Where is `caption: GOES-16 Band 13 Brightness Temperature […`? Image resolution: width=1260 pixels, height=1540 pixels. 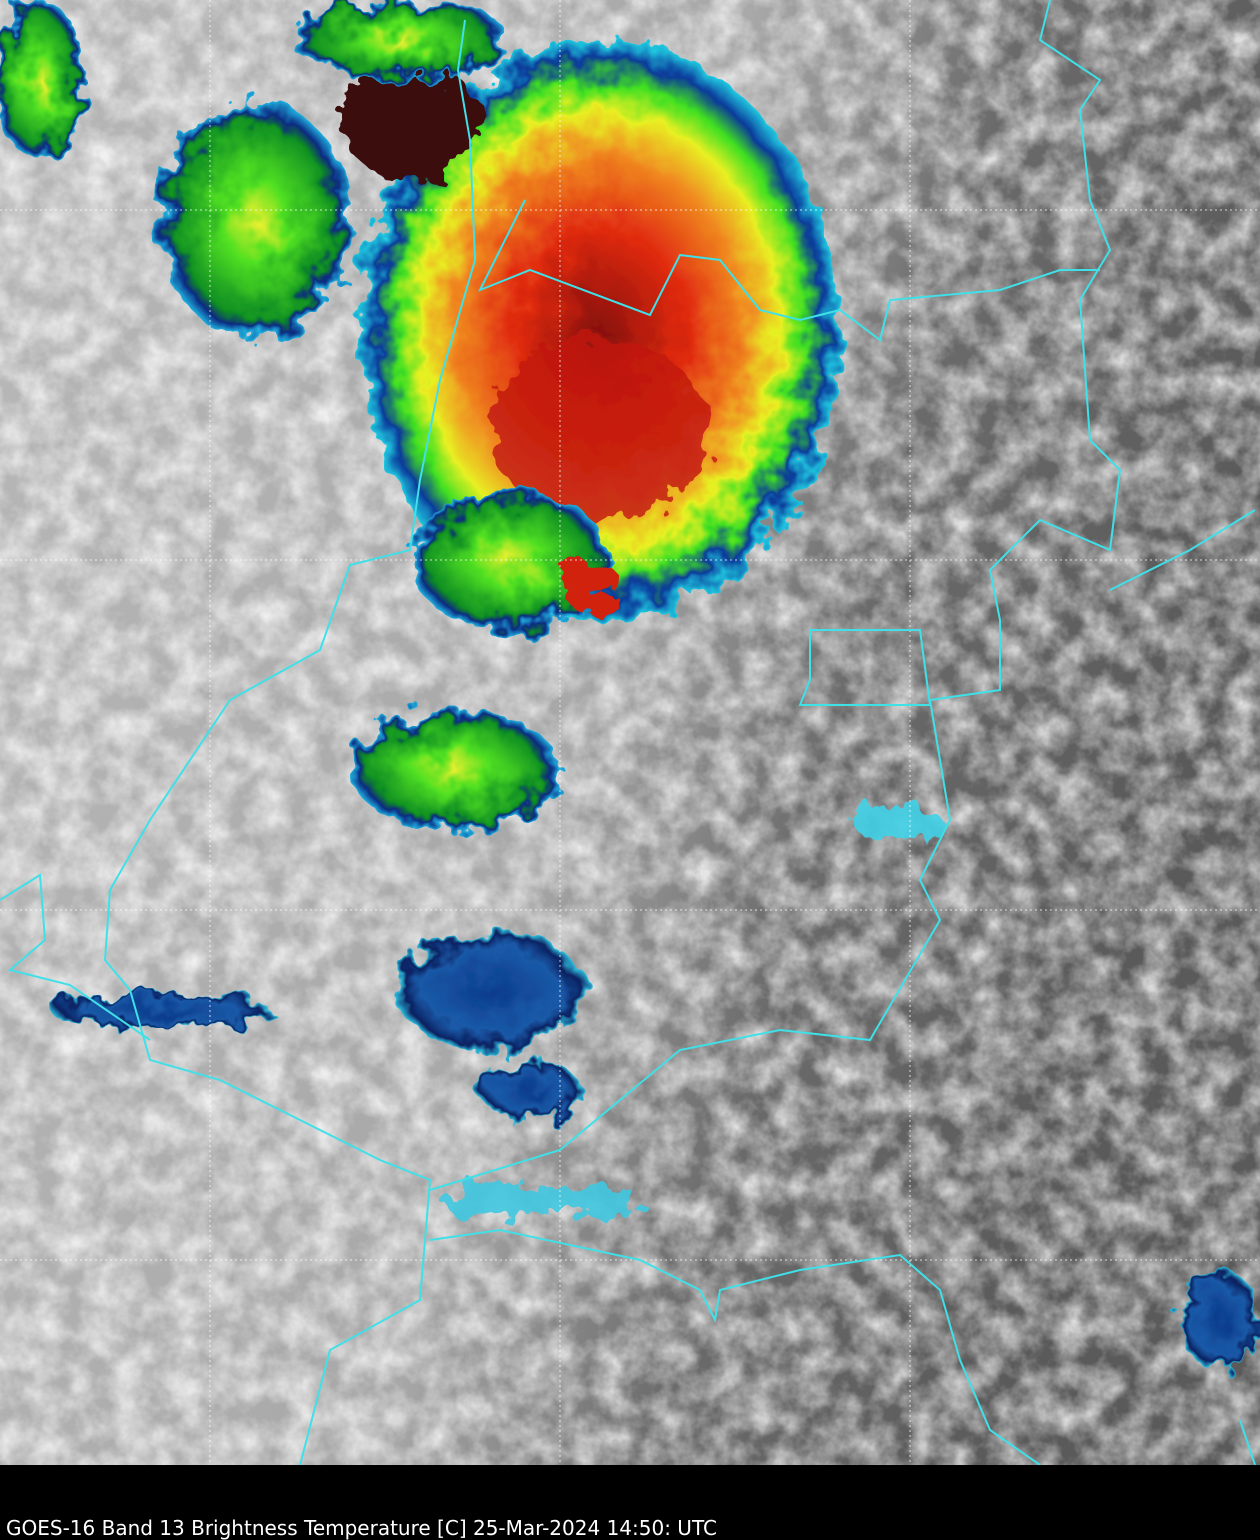 caption: GOES-16 Band 13 Brightness Temperature [… is located at coordinates (361, 1528).